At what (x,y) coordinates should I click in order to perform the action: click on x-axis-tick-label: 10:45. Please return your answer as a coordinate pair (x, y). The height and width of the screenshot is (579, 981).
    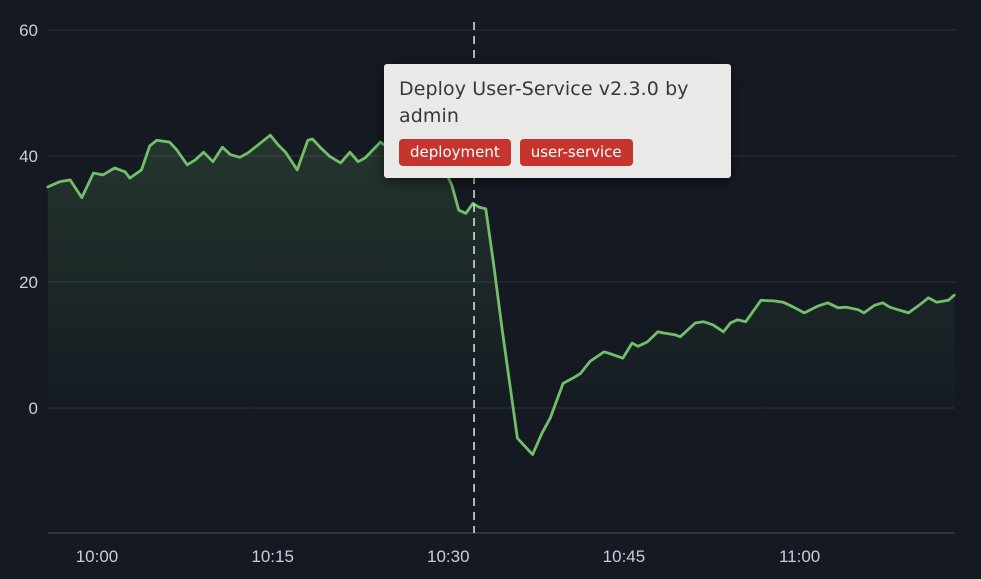
    Looking at the image, I should click on (624, 556).